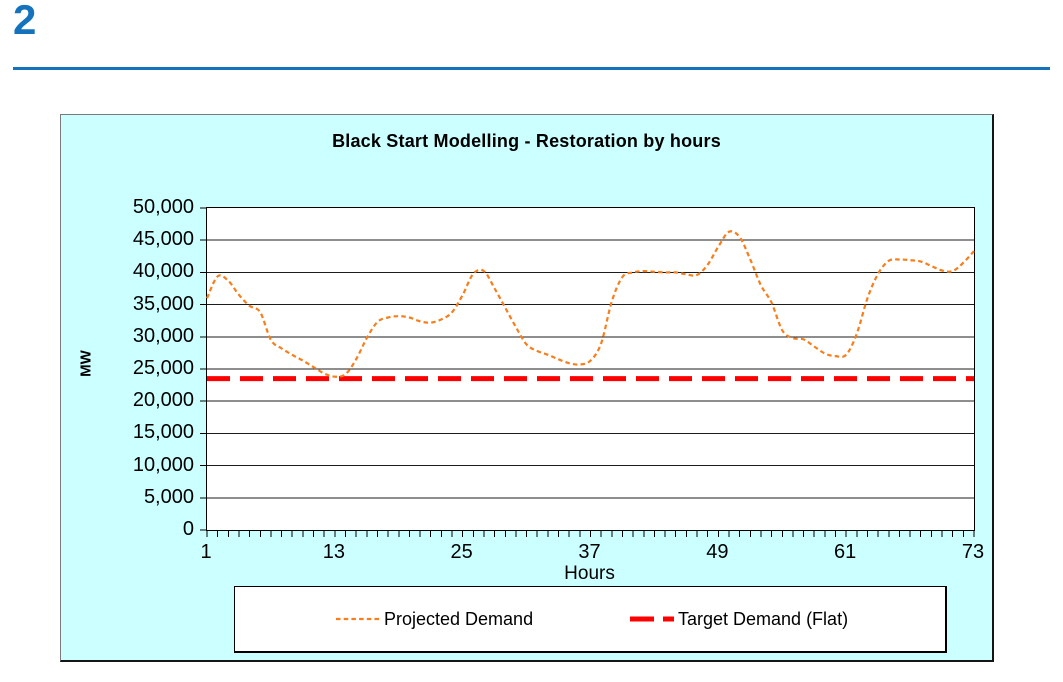 Image resolution: width=1063 pixels, height=682 pixels. Describe the element at coordinates (590, 619) in the screenshot. I see `legend: Projected Demand Target Demand (Flat)` at that location.